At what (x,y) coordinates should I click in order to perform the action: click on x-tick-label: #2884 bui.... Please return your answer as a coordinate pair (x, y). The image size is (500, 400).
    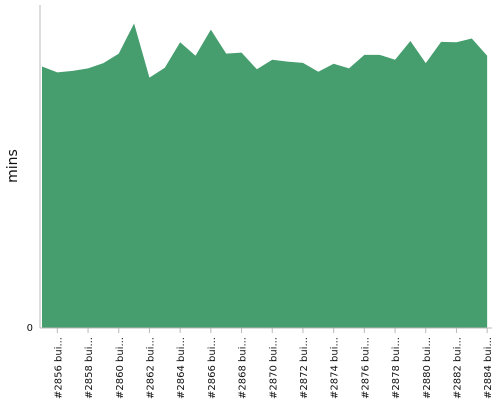
    Looking at the image, I should click on (488, 368).